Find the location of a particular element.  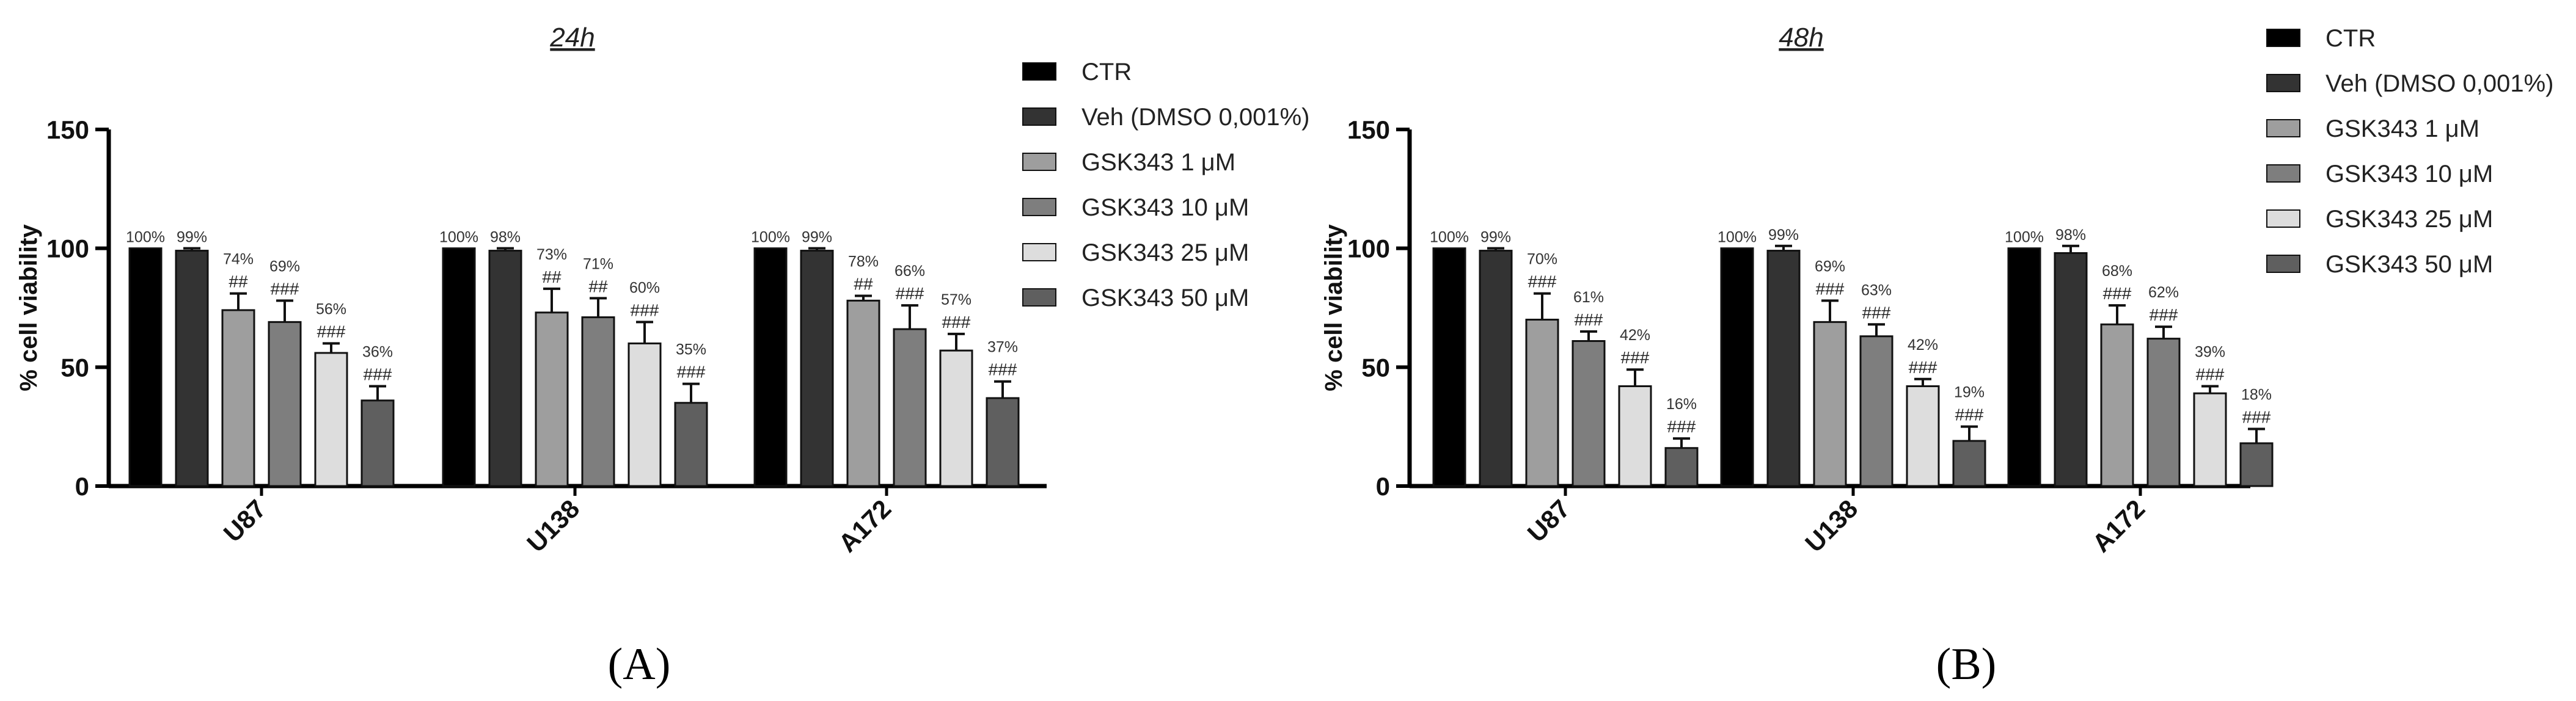

panel-label: (A) is located at coordinates (639, 664).